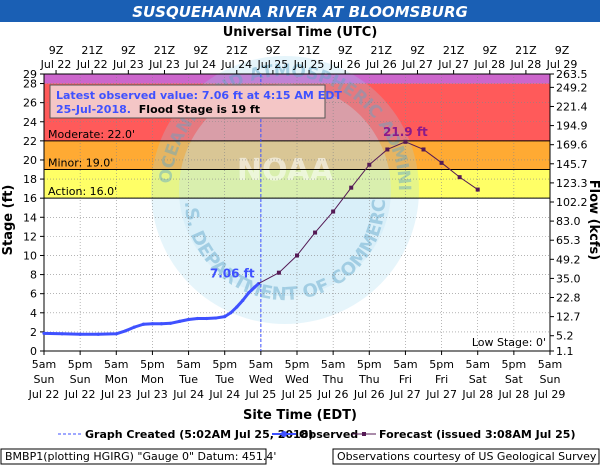  I want to click on latest-observed-line2: 25-Jul-2018. Flood Stage is 19 ft, so click(158, 109).